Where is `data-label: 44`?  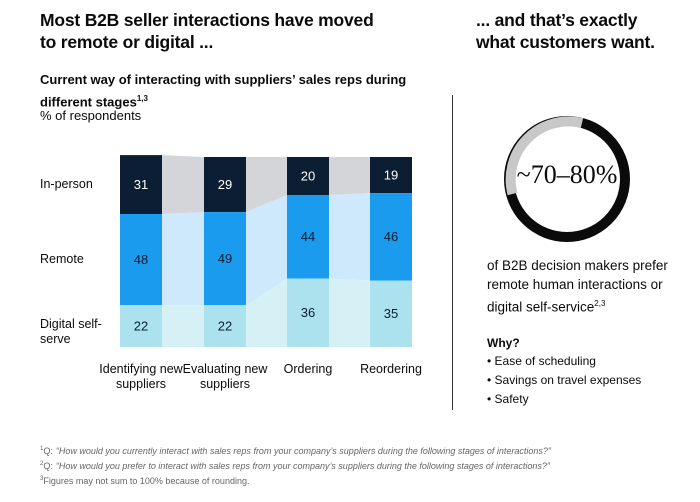 data-label: 44 is located at coordinates (308, 236).